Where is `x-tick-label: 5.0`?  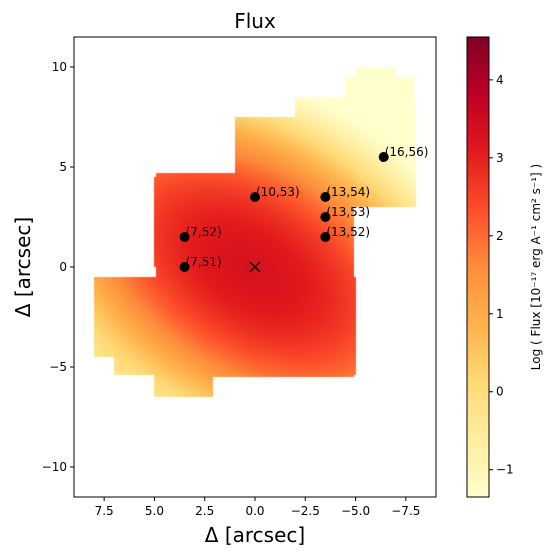 x-tick-label: 5.0 is located at coordinates (154, 511).